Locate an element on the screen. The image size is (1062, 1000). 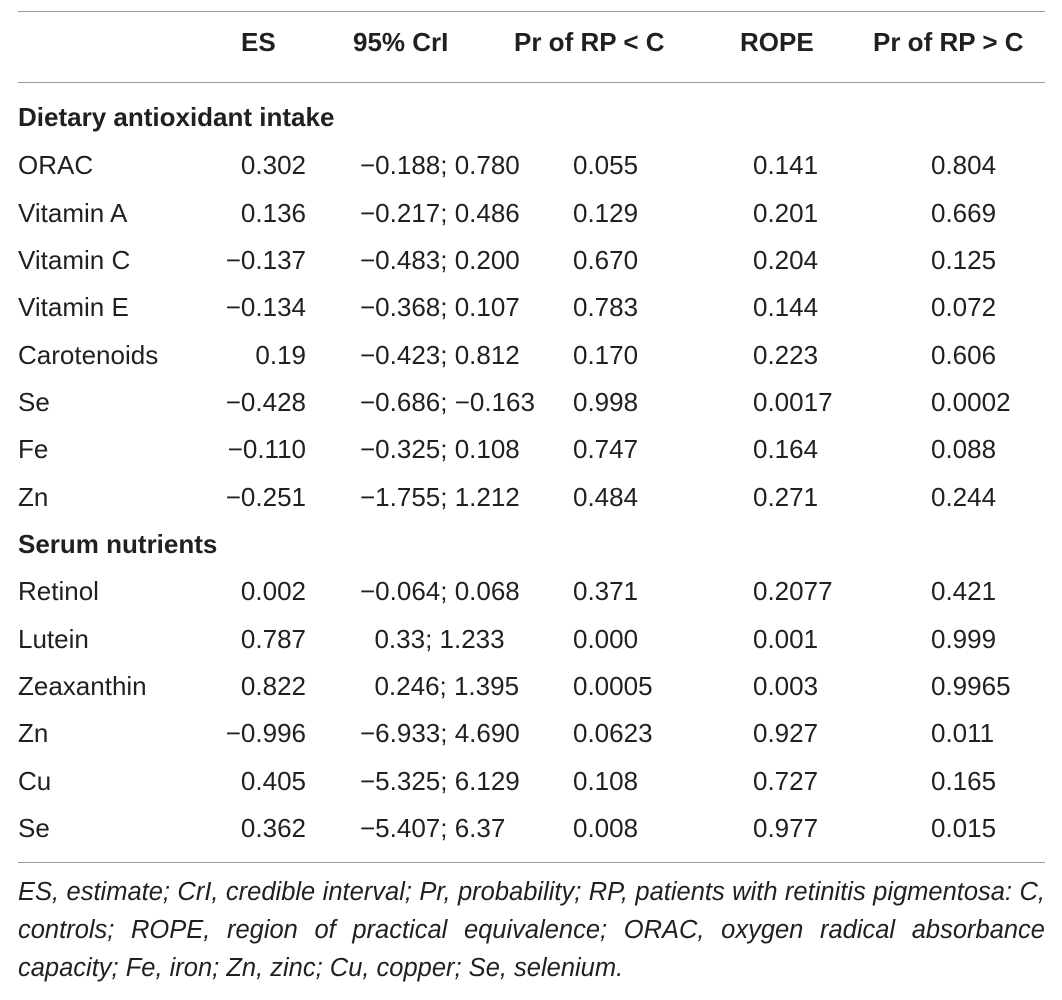
section-title-serum: Serum nutrients is located at coordinates (118, 544).